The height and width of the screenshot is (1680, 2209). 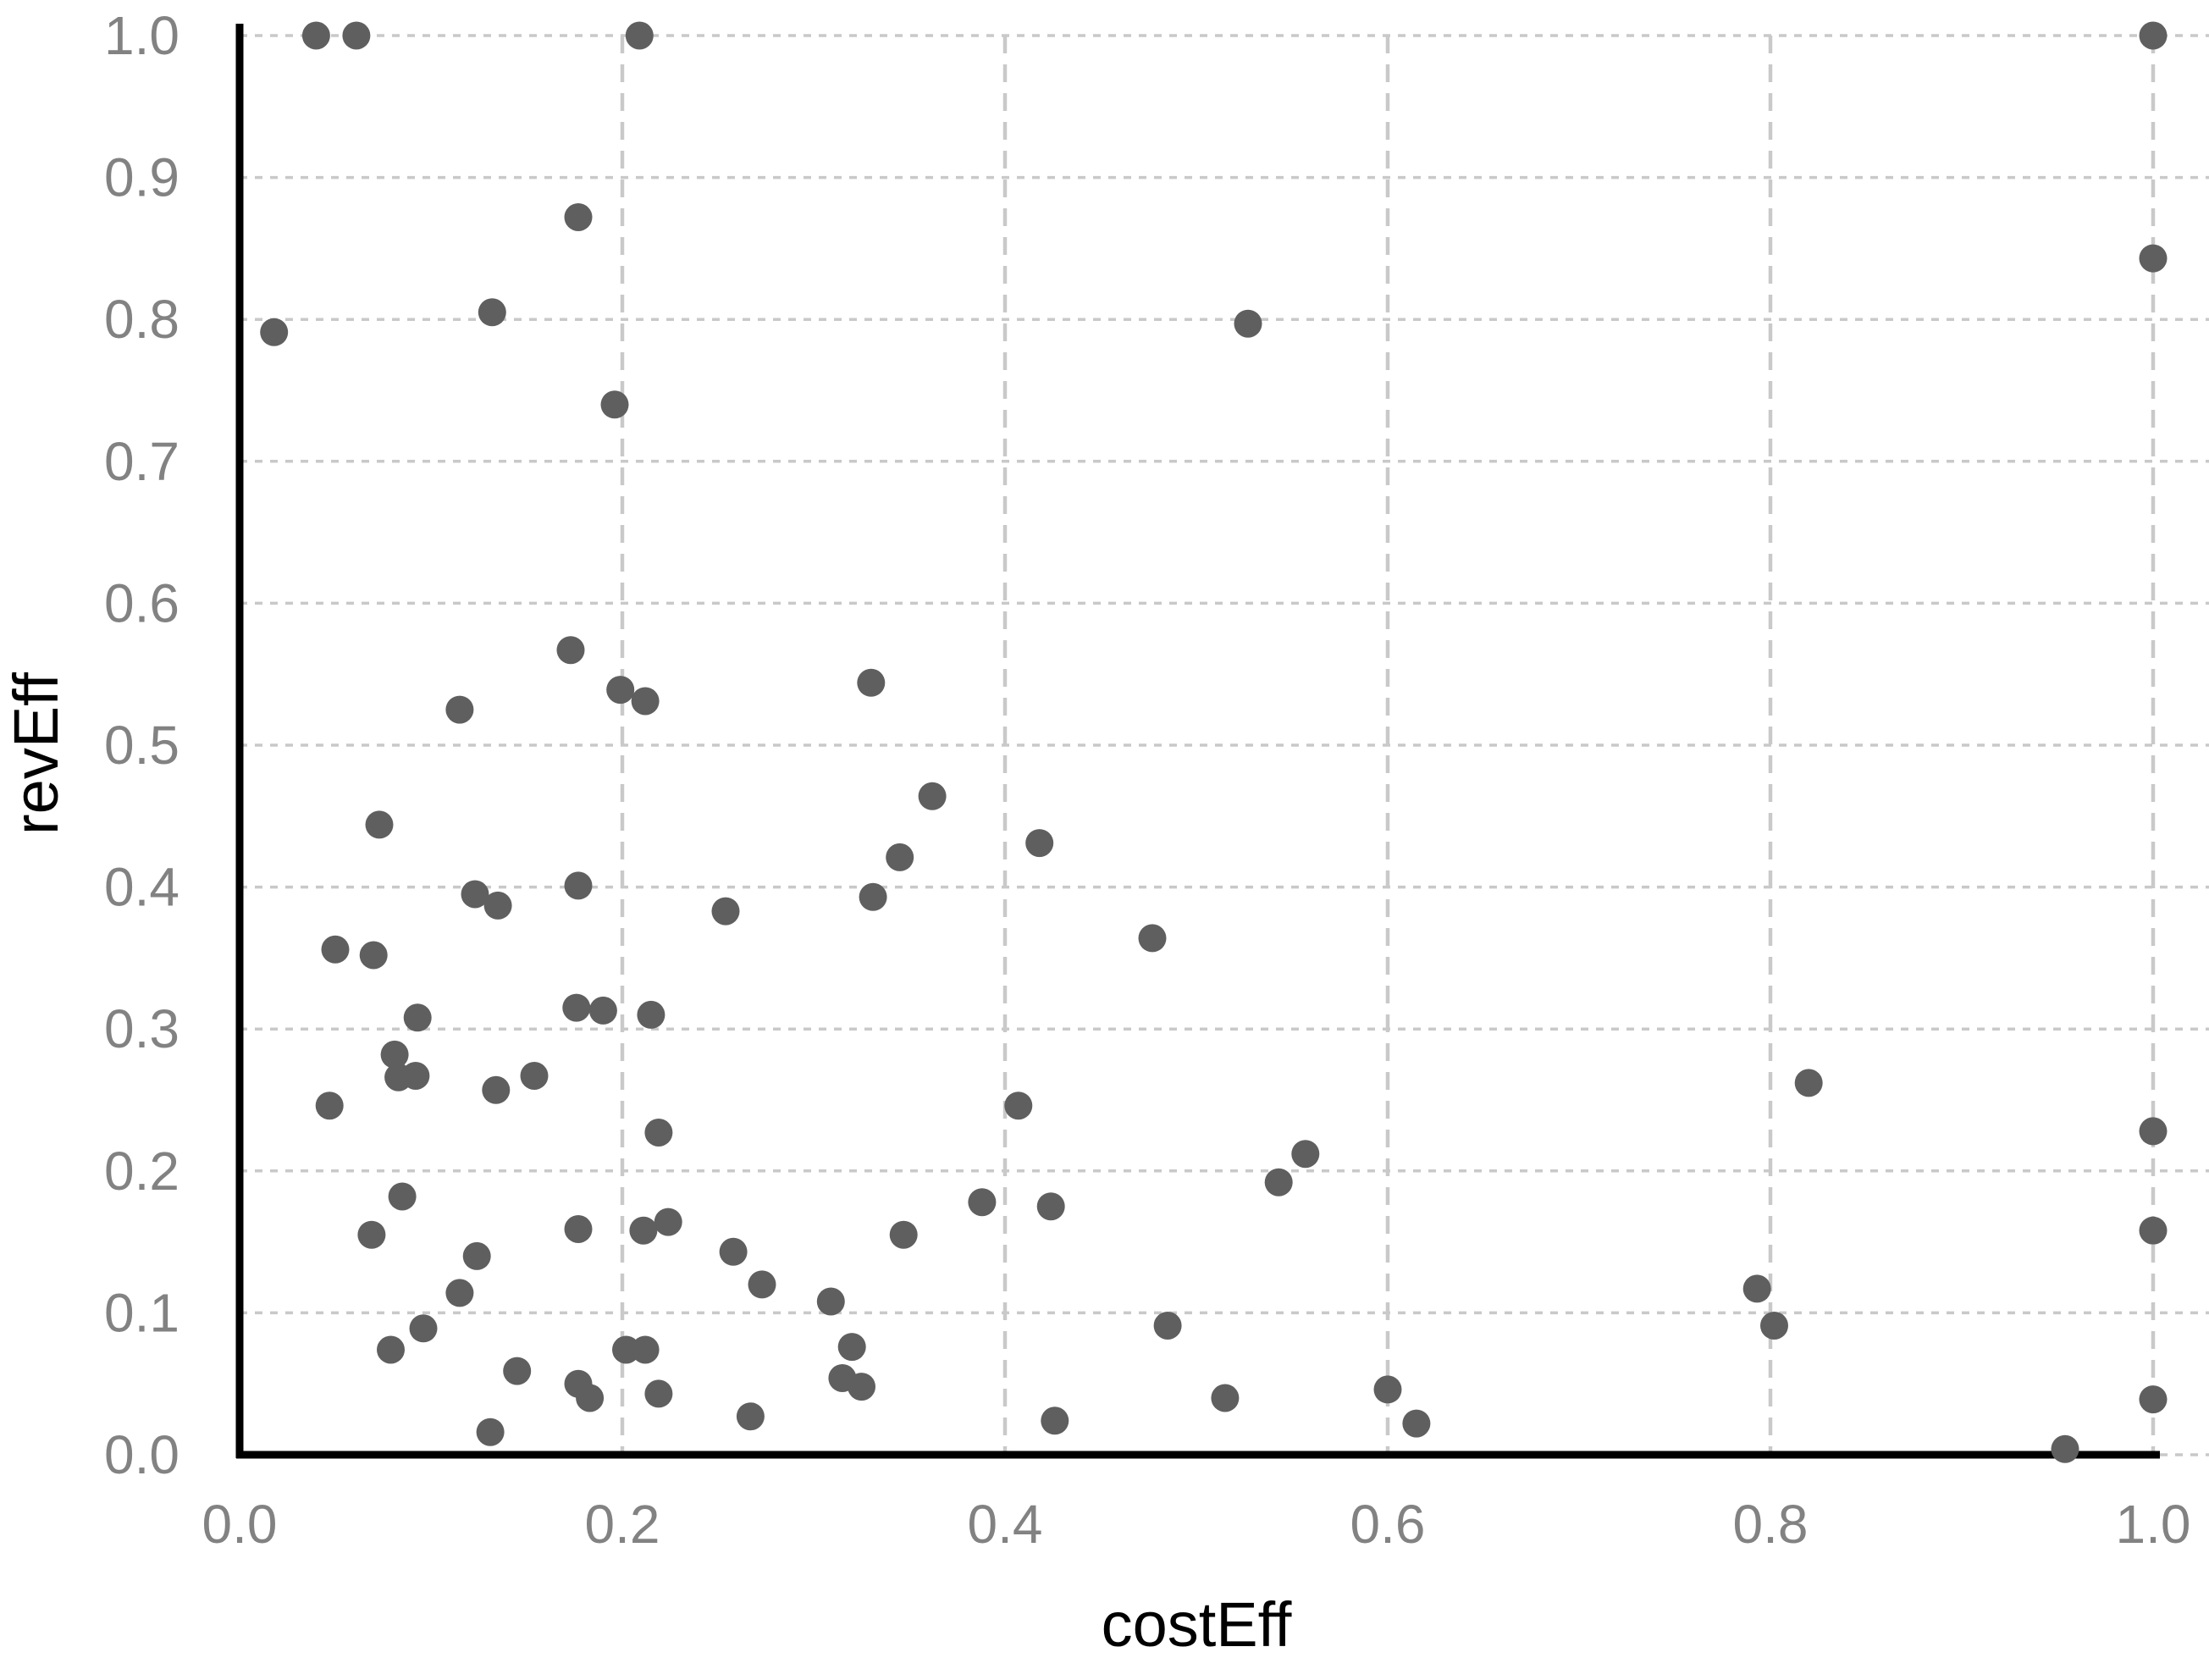 I want to click on x-axis-tick-labels: 0.0 0.2 0.4 0.6 0.8 1.0, so click(x=1196, y=1524).